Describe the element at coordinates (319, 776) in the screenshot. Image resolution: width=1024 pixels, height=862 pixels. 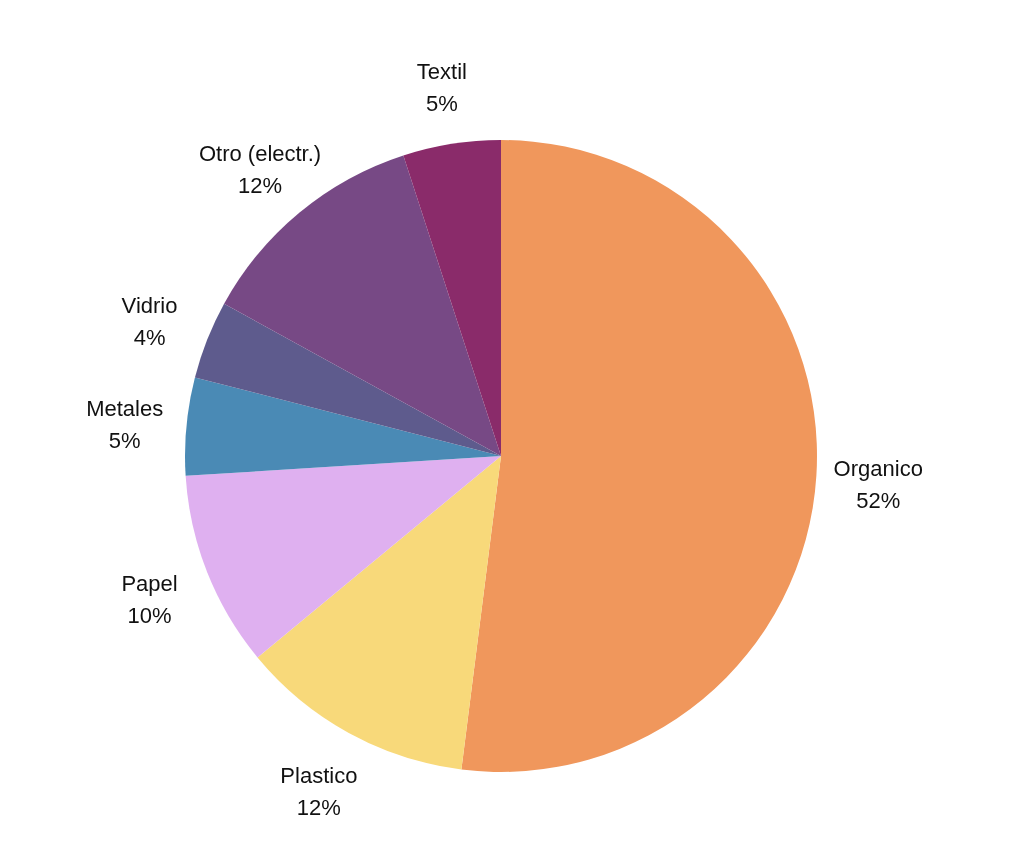
I see `slice-label: Plastico` at that location.